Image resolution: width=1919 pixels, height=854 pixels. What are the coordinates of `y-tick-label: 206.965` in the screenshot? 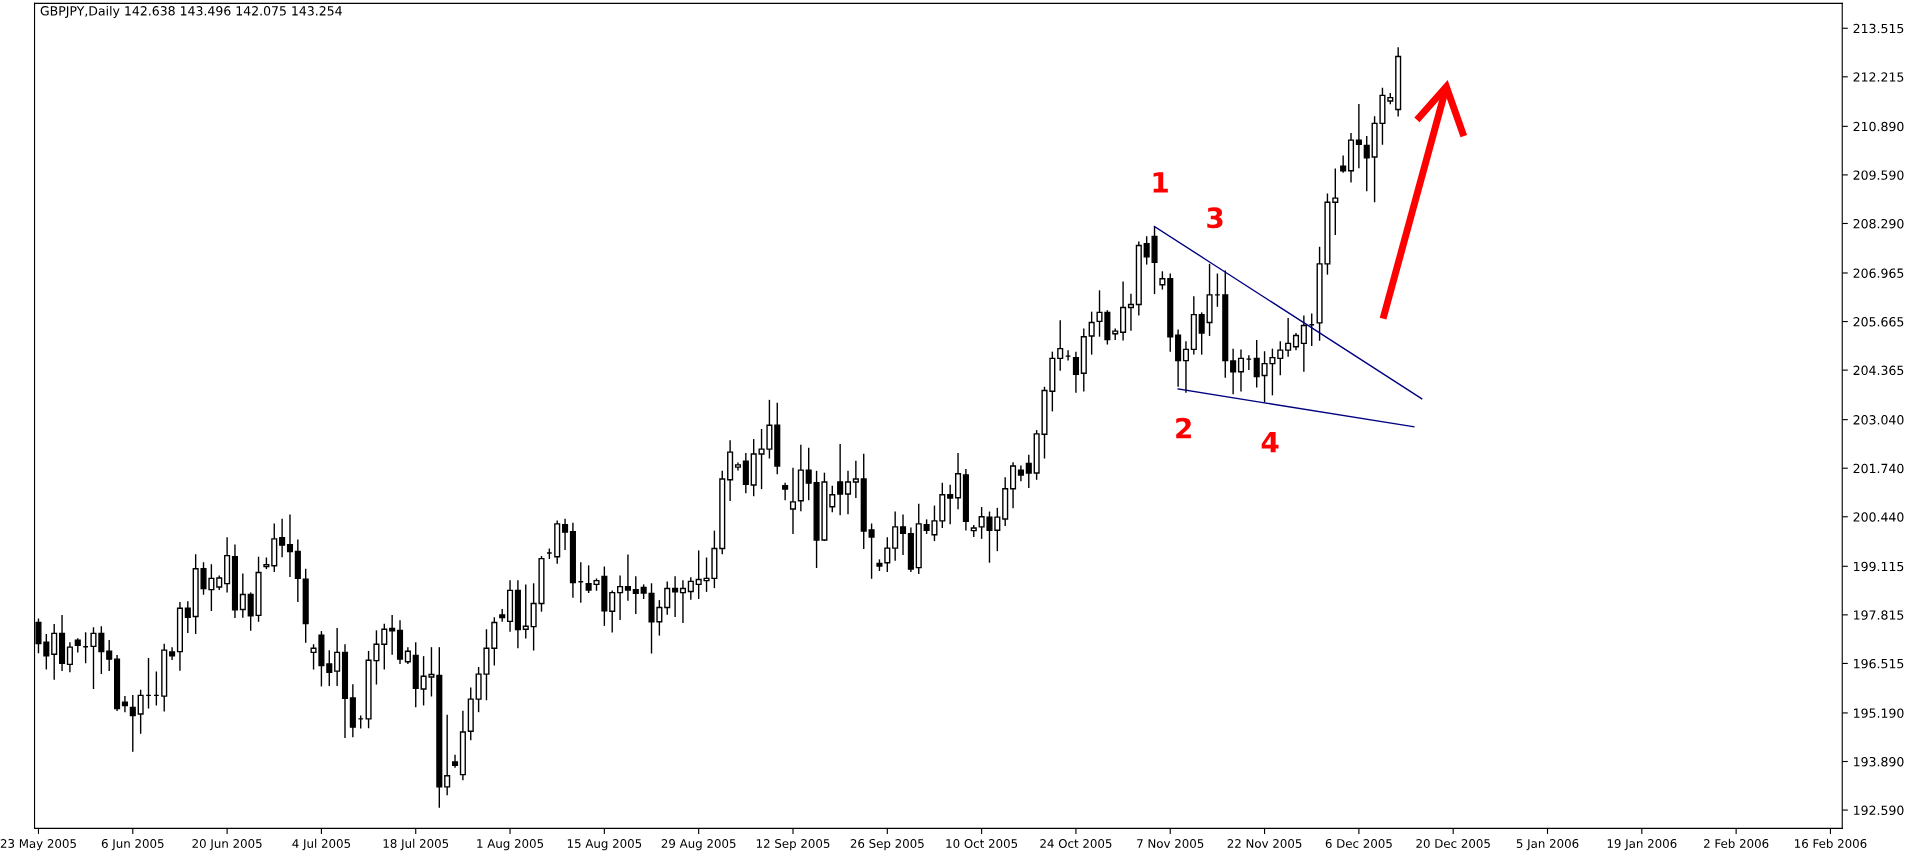 It's located at (1878, 273).